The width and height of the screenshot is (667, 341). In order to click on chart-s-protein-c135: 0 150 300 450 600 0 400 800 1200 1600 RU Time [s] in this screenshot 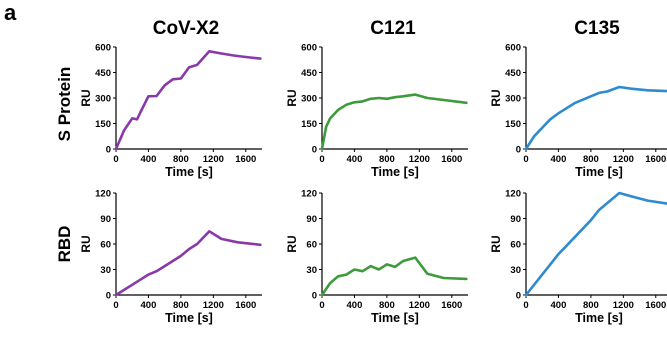, I will do `click(578, 111)`.